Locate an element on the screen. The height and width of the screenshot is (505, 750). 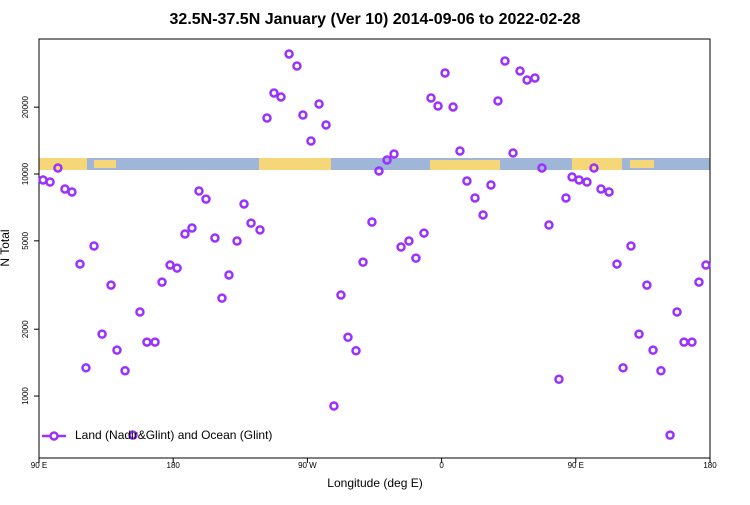
x-tick-label: 0 is located at coordinates (441, 465).